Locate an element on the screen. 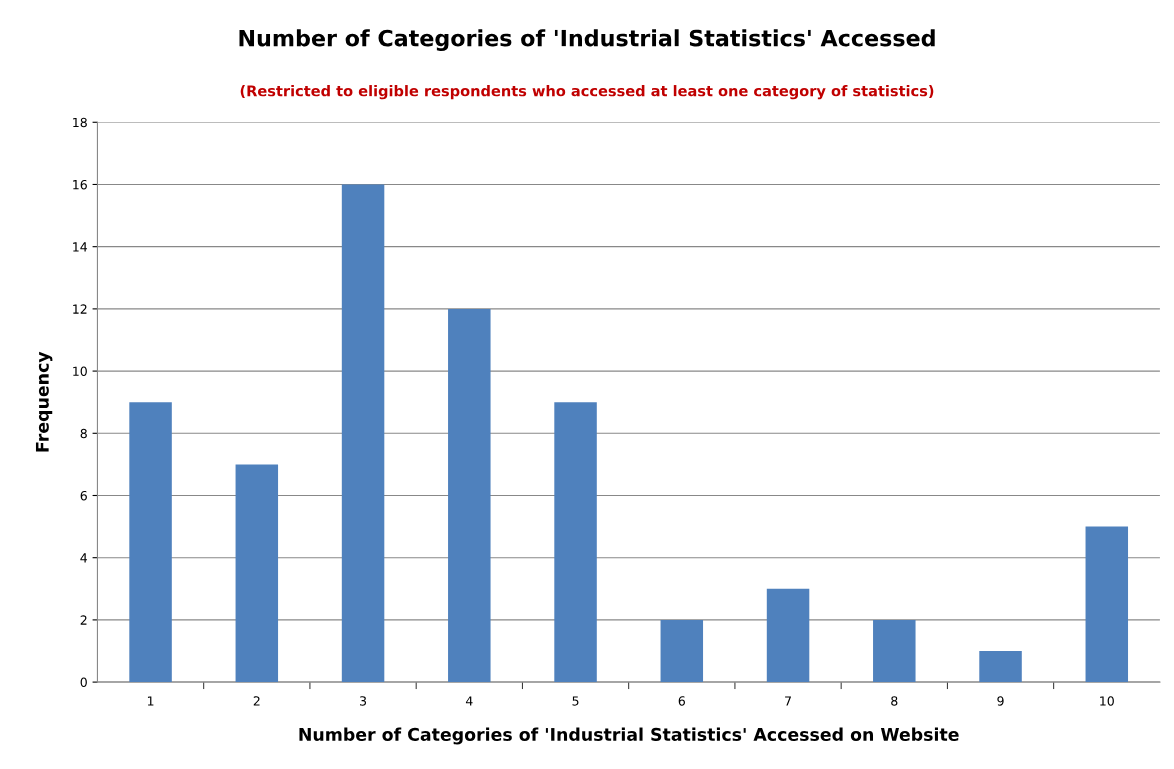 This screenshot has width=1174, height=769. y-axis-title: Frequency is located at coordinates (44, 401).